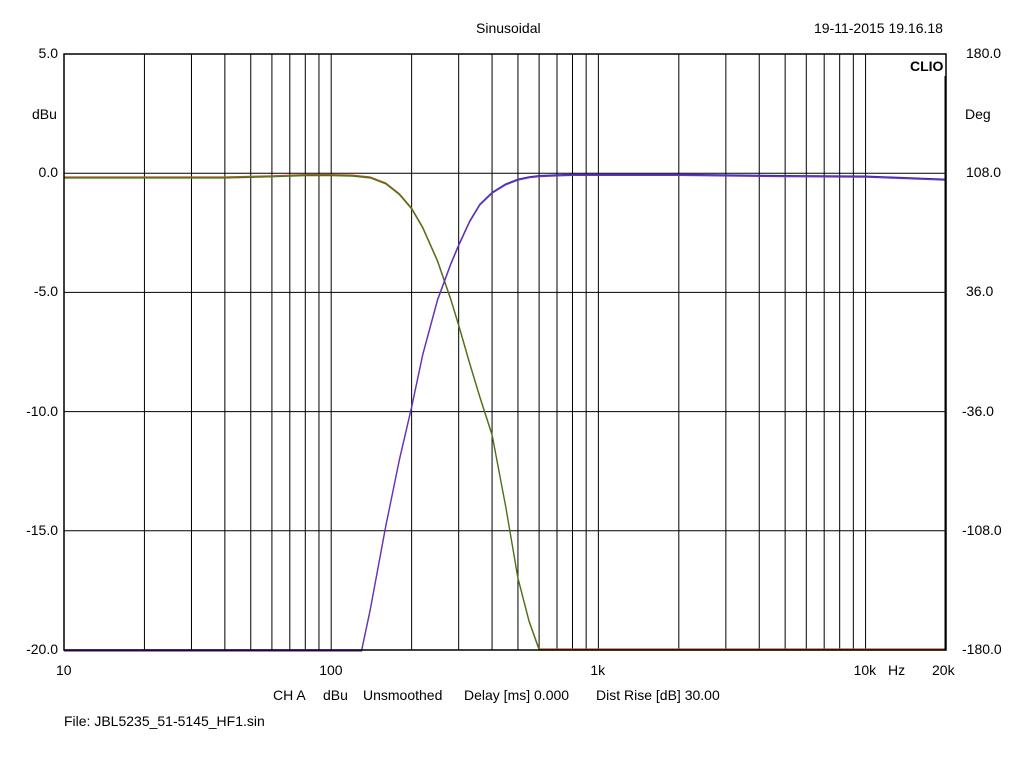 This screenshot has height=768, width=1024. Describe the element at coordinates (289, 695) in the screenshot. I see `footer-channel: CH A` at that location.